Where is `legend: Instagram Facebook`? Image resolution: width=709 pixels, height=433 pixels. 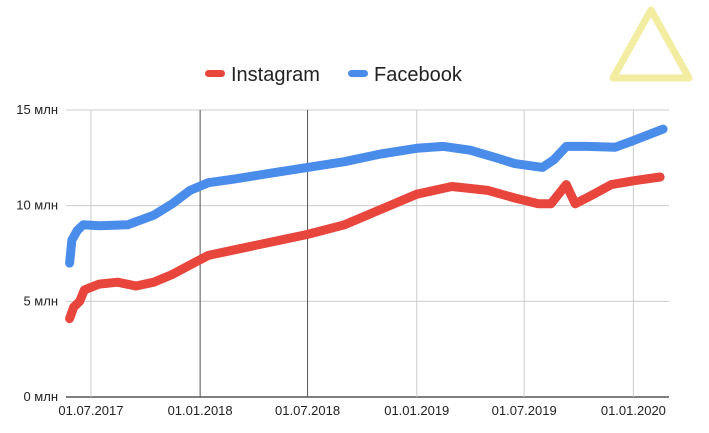
legend: Instagram Facebook is located at coordinates (334, 75).